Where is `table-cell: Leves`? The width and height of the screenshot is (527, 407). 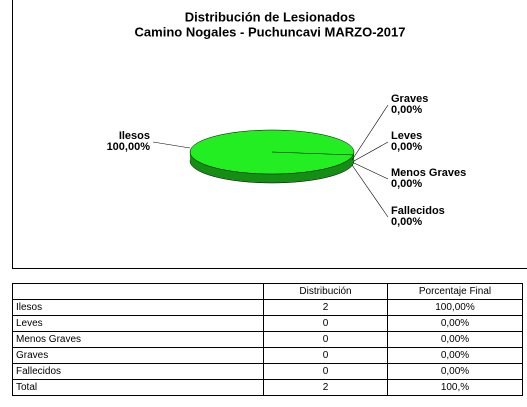
table-cell: Leves is located at coordinates (138, 323).